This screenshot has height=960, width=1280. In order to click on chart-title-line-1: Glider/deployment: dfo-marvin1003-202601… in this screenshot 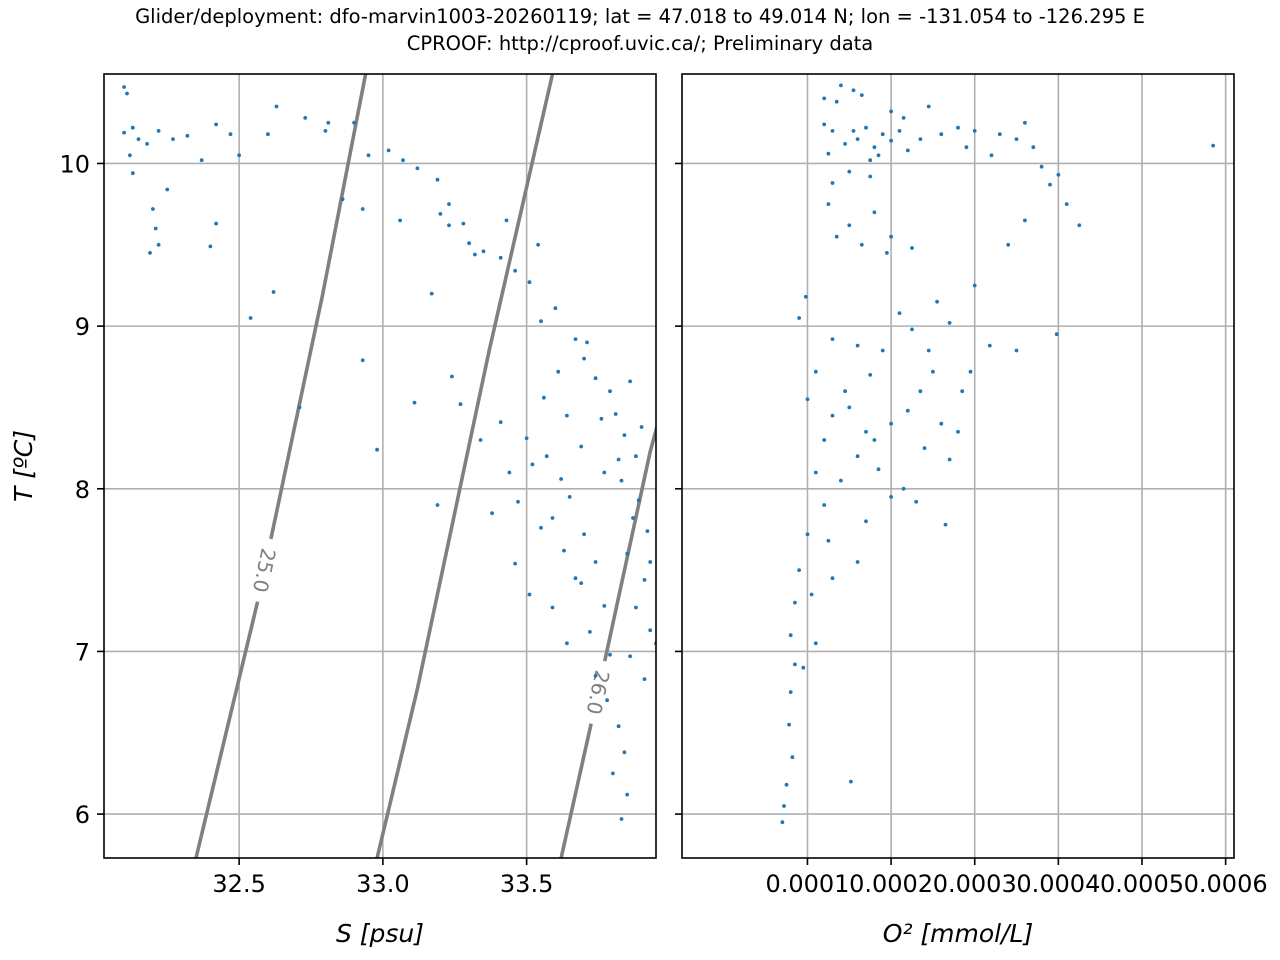, I will do `click(640, 16)`.